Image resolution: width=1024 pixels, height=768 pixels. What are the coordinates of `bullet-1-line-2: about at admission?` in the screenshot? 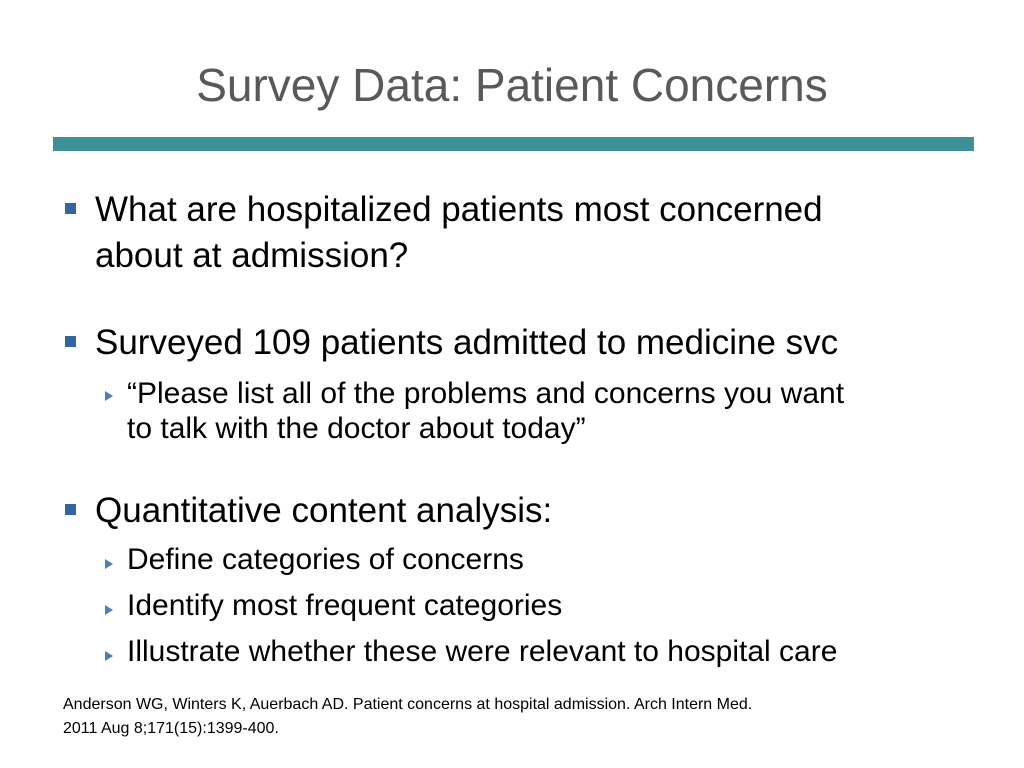 It's located at (252, 255).